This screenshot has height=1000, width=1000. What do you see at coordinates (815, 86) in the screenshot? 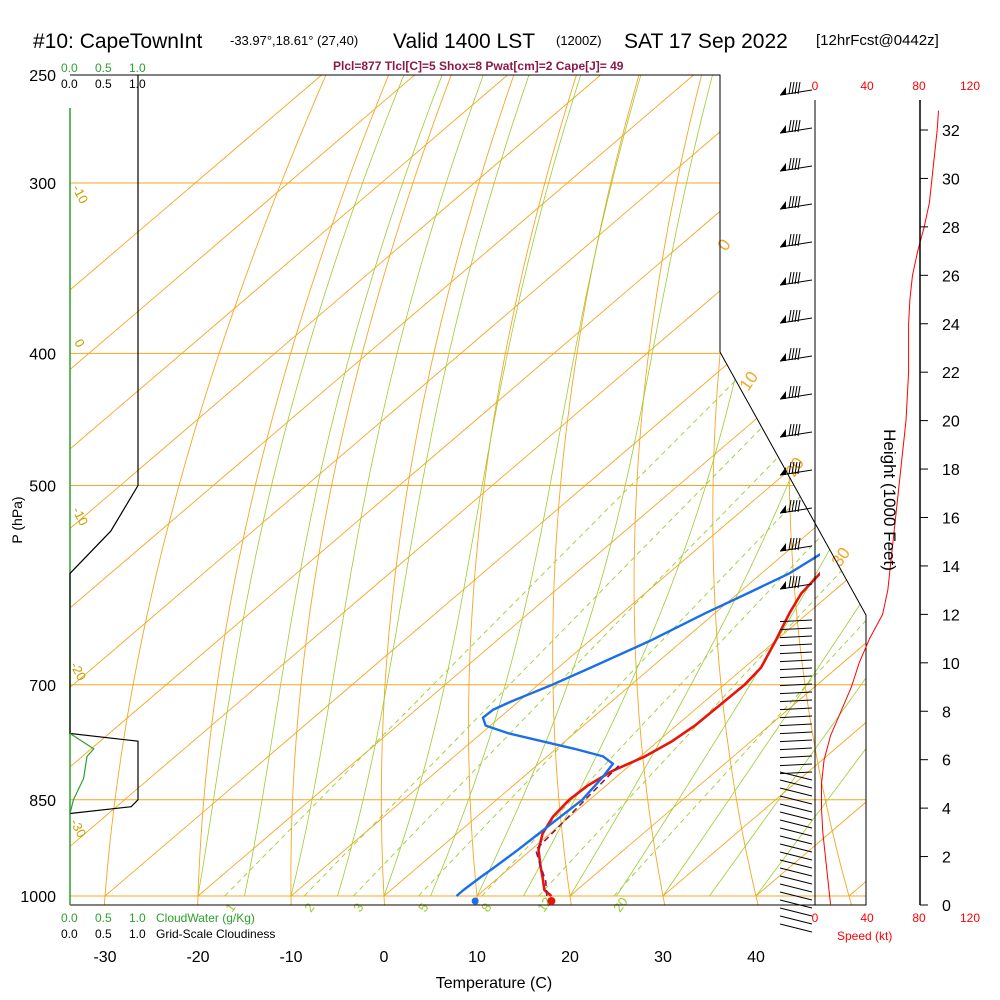
I see `speed-top-0: 0` at bounding box center [815, 86].